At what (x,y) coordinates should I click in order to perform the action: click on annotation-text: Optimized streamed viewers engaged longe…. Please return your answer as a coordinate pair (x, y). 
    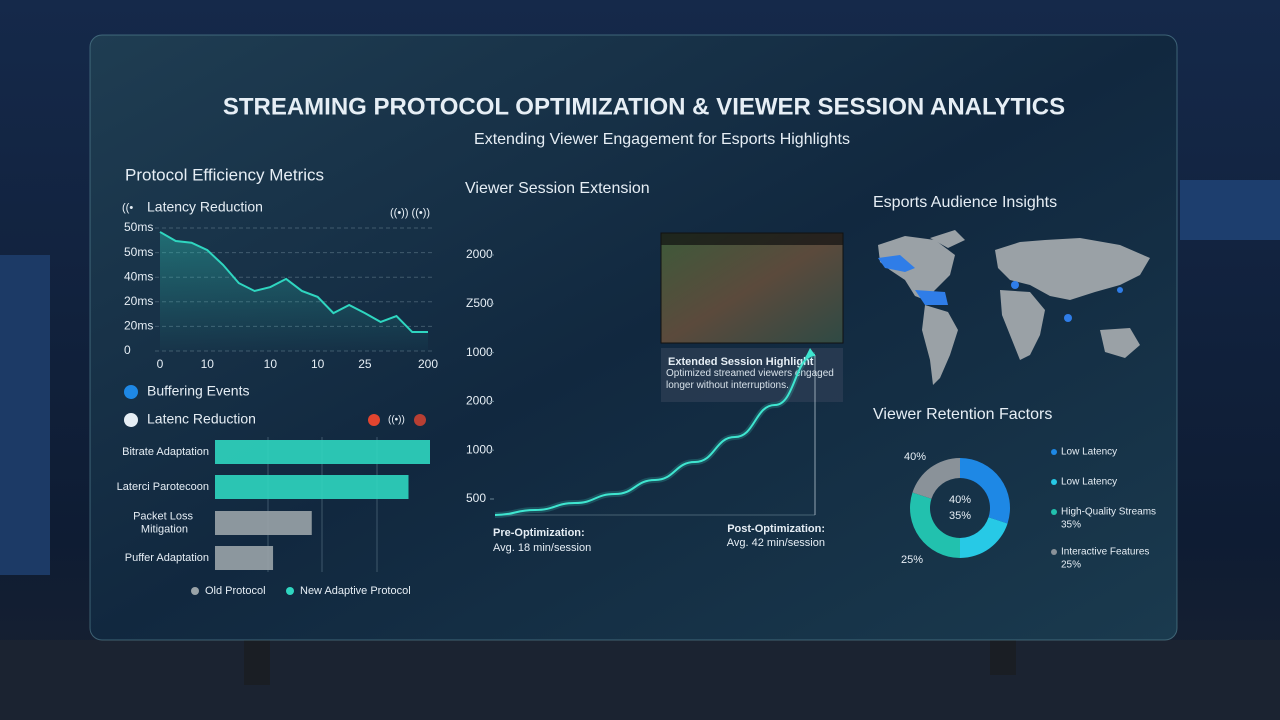
    Looking at the image, I should click on (750, 379).